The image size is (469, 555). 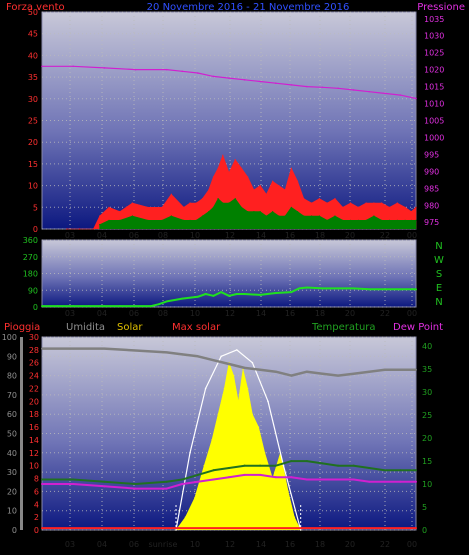 What do you see at coordinates (130, 327) in the screenshot?
I see `legend-solar: Solar` at bounding box center [130, 327].